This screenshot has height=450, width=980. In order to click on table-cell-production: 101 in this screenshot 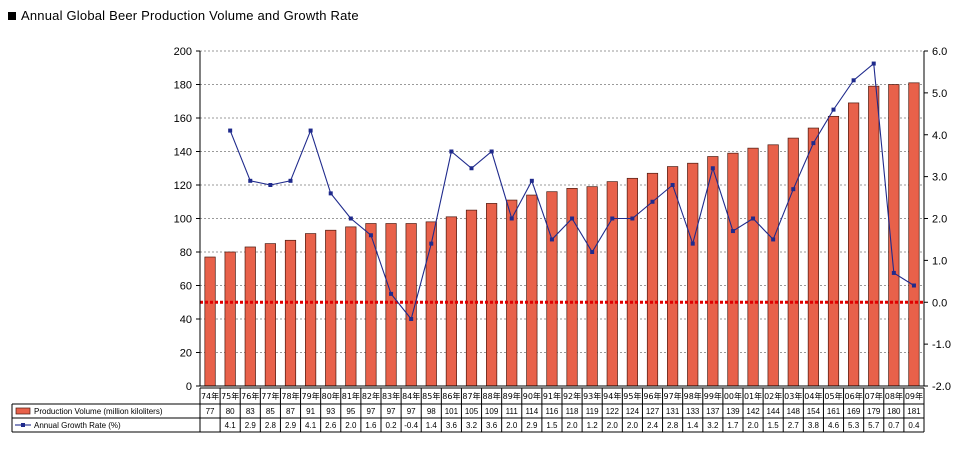, I will do `click(452, 411)`.